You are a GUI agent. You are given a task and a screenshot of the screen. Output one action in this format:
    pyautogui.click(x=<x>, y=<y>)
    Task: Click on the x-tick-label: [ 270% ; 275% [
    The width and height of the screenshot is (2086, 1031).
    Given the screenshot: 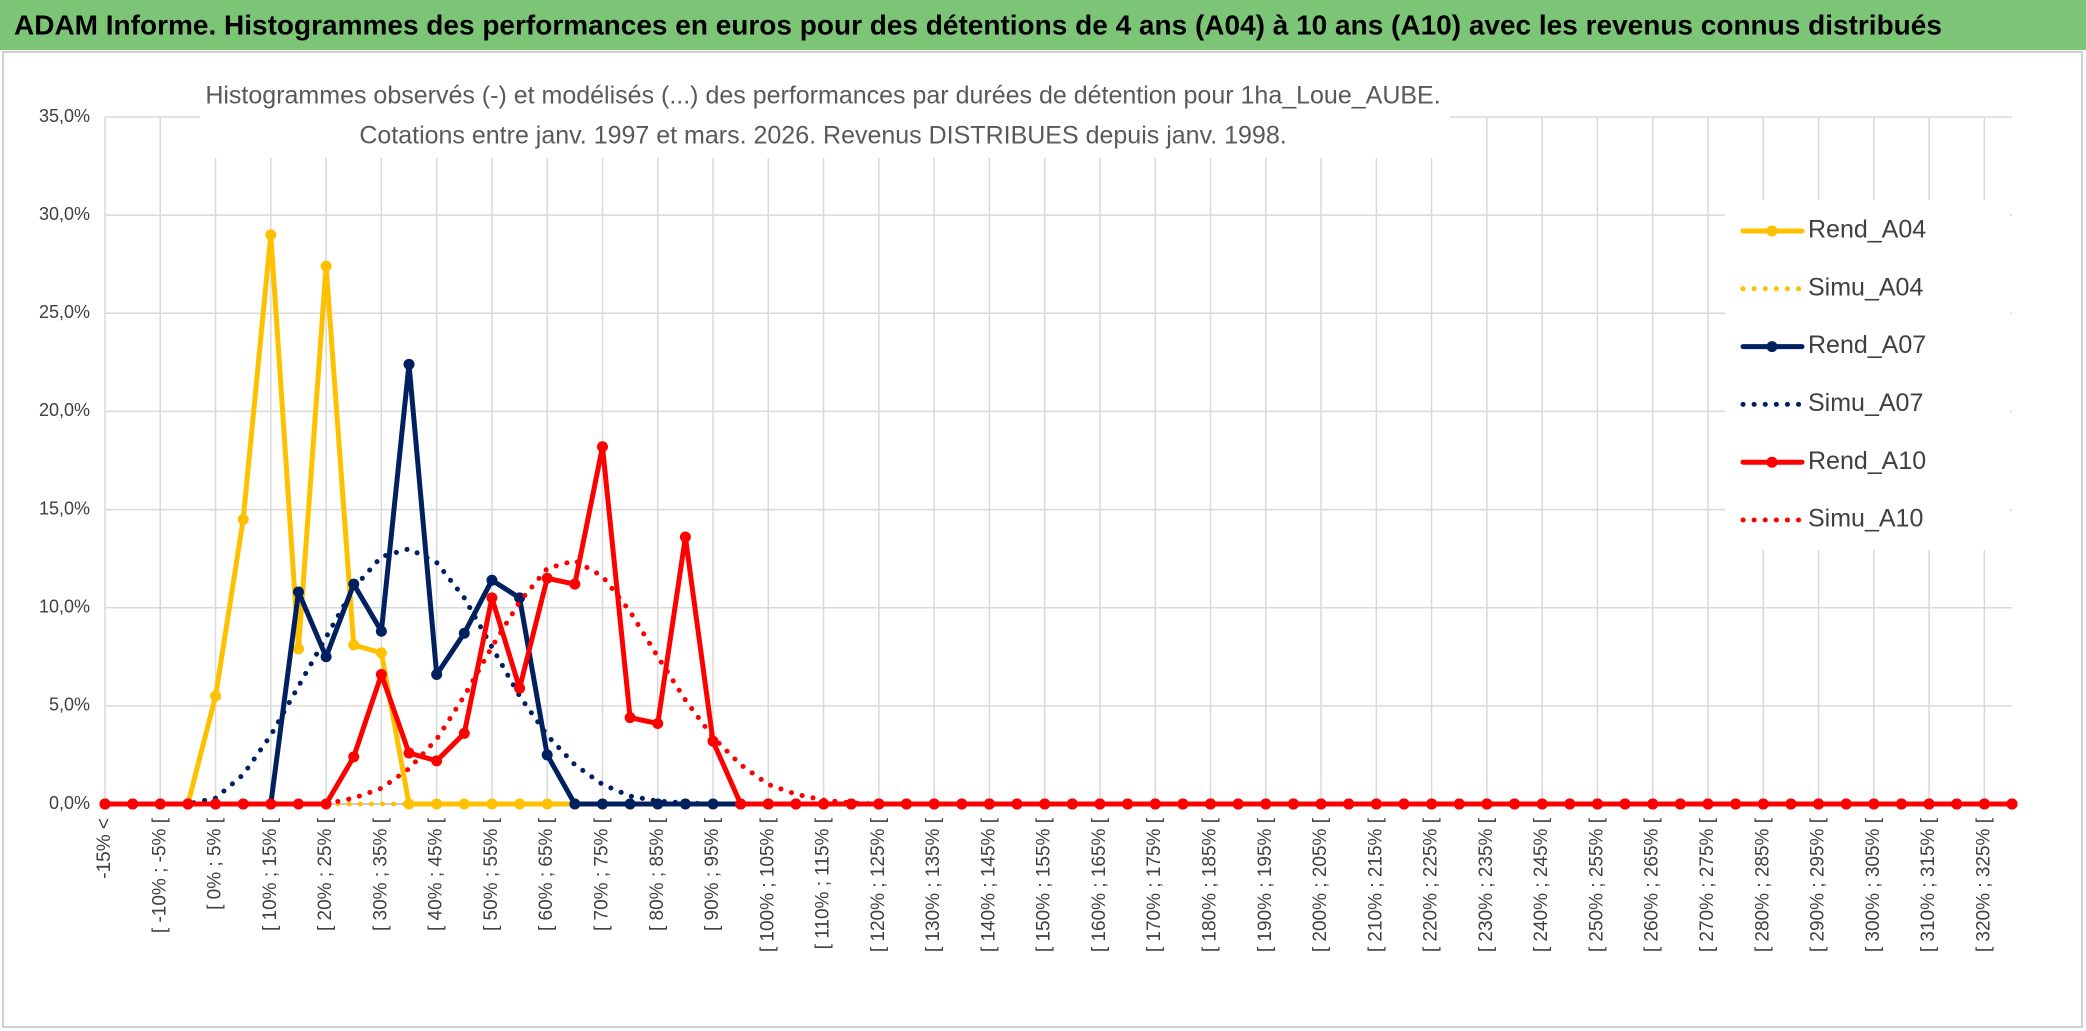 What is the action you would take?
    pyautogui.click(x=1707, y=884)
    